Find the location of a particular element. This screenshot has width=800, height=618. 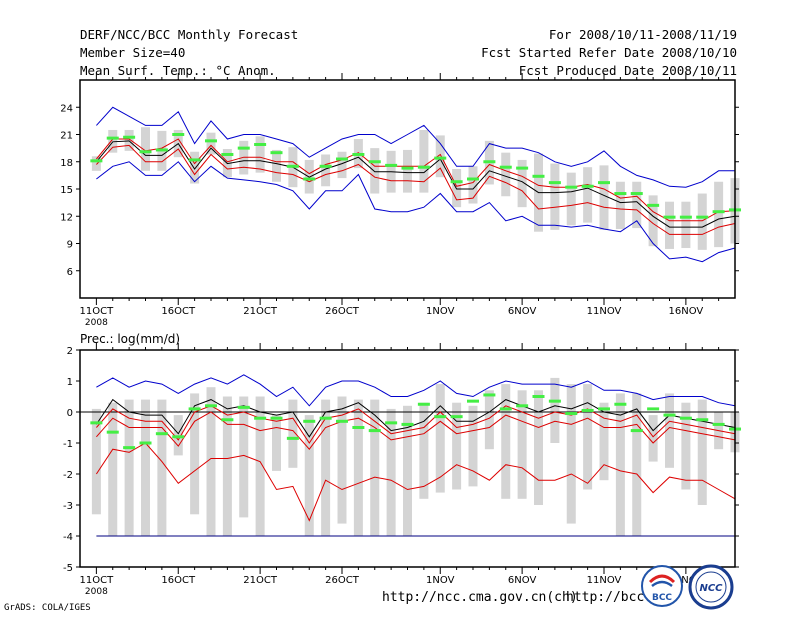

temperature-xtick-label-16NOV: 16NOV is located at coordinates (686, 311).